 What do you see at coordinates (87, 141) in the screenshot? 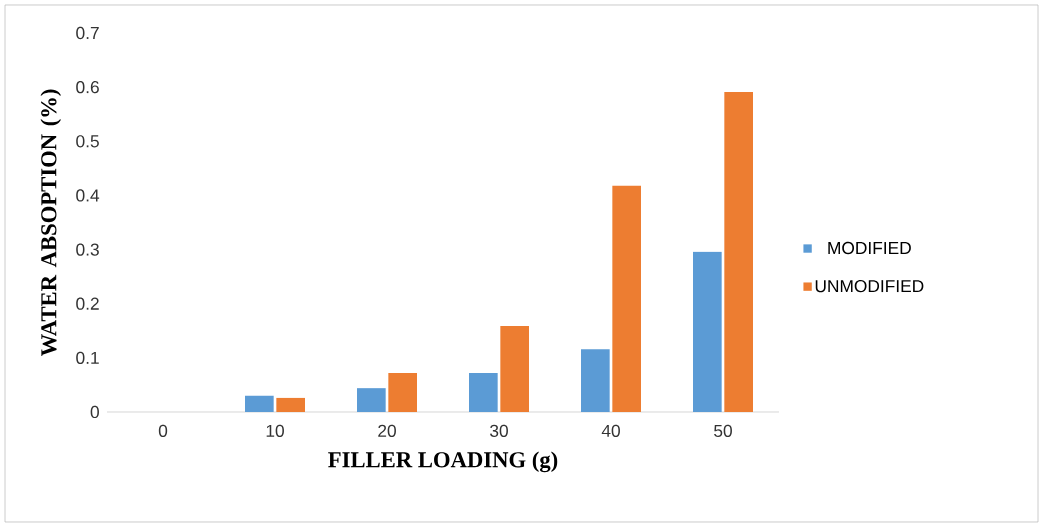
I see `y-tick-label: 0.5` at bounding box center [87, 141].